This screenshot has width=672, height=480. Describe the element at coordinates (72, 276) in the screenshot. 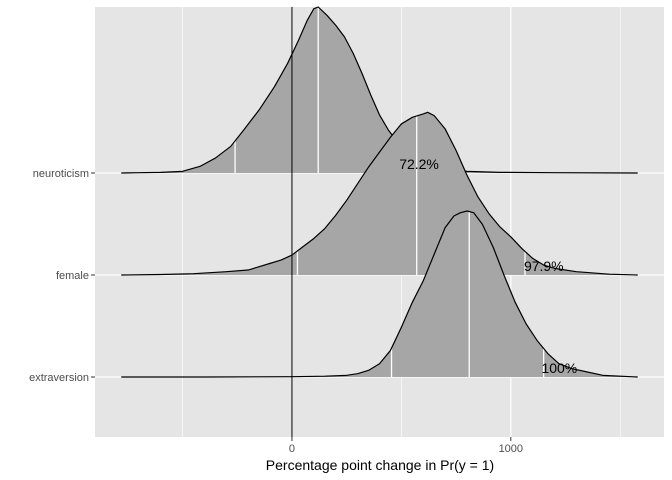

I see `y-tick-label-female: female` at that location.